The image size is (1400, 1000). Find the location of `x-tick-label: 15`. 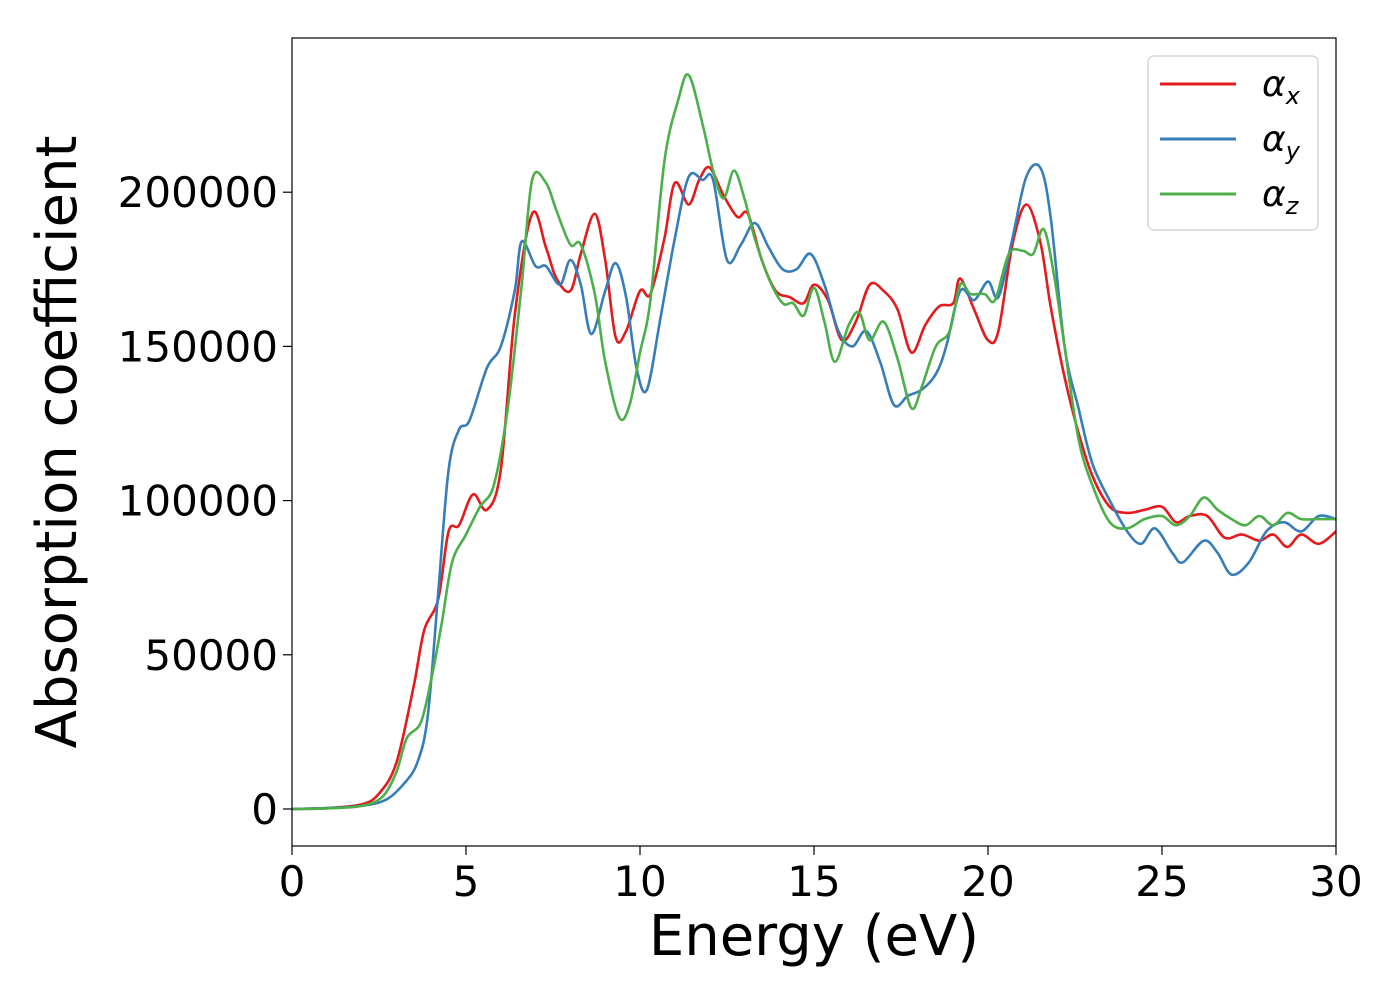

x-tick-label: 15 is located at coordinates (813, 881).